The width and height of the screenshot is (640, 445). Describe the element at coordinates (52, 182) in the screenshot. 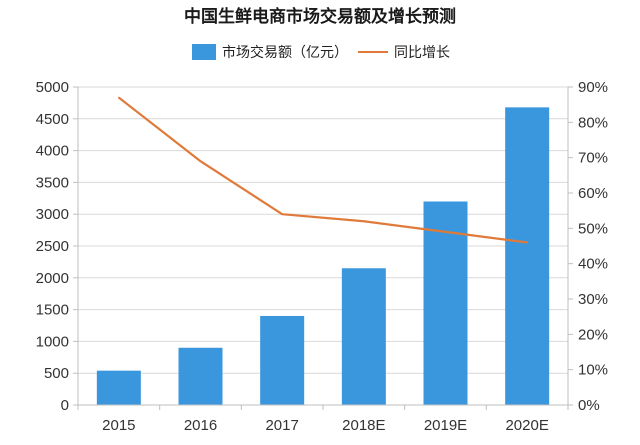

I see `y-tick-label: 3500` at that location.